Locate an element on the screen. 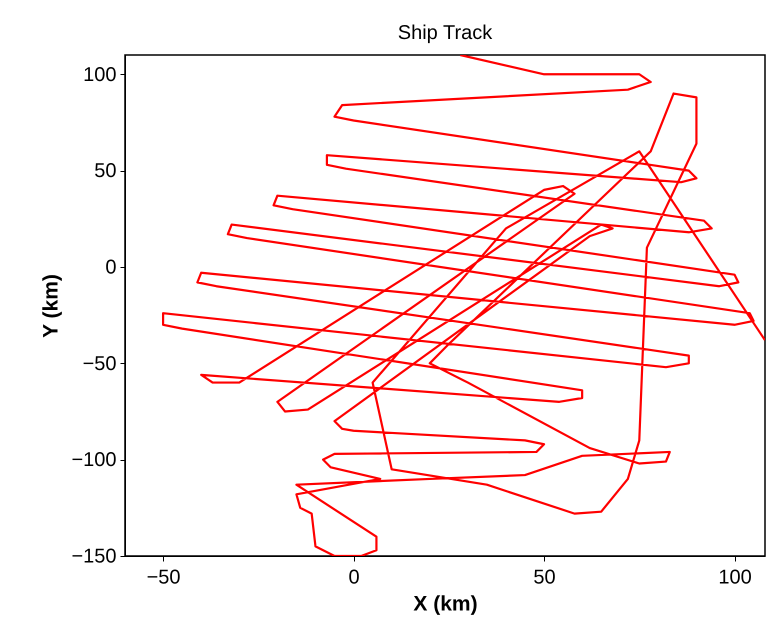  x-tick-label: 0 is located at coordinates (354, 577).